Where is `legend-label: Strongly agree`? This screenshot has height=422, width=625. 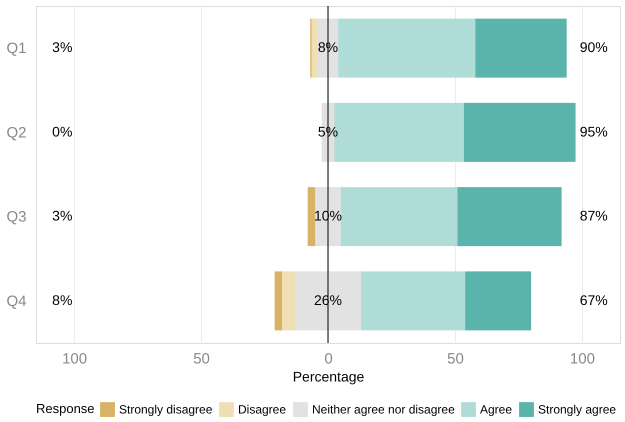 legend-label: Strongly agree is located at coordinates (577, 409).